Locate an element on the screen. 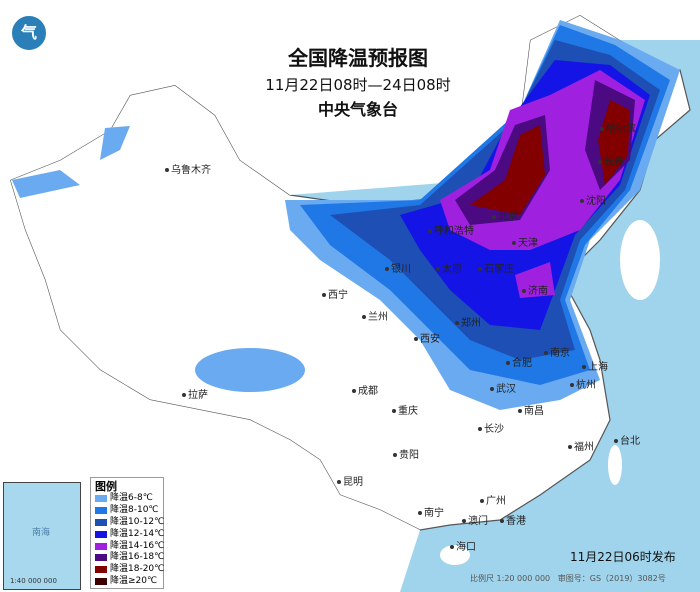  city-label: 上海 is located at coordinates (595, 368).